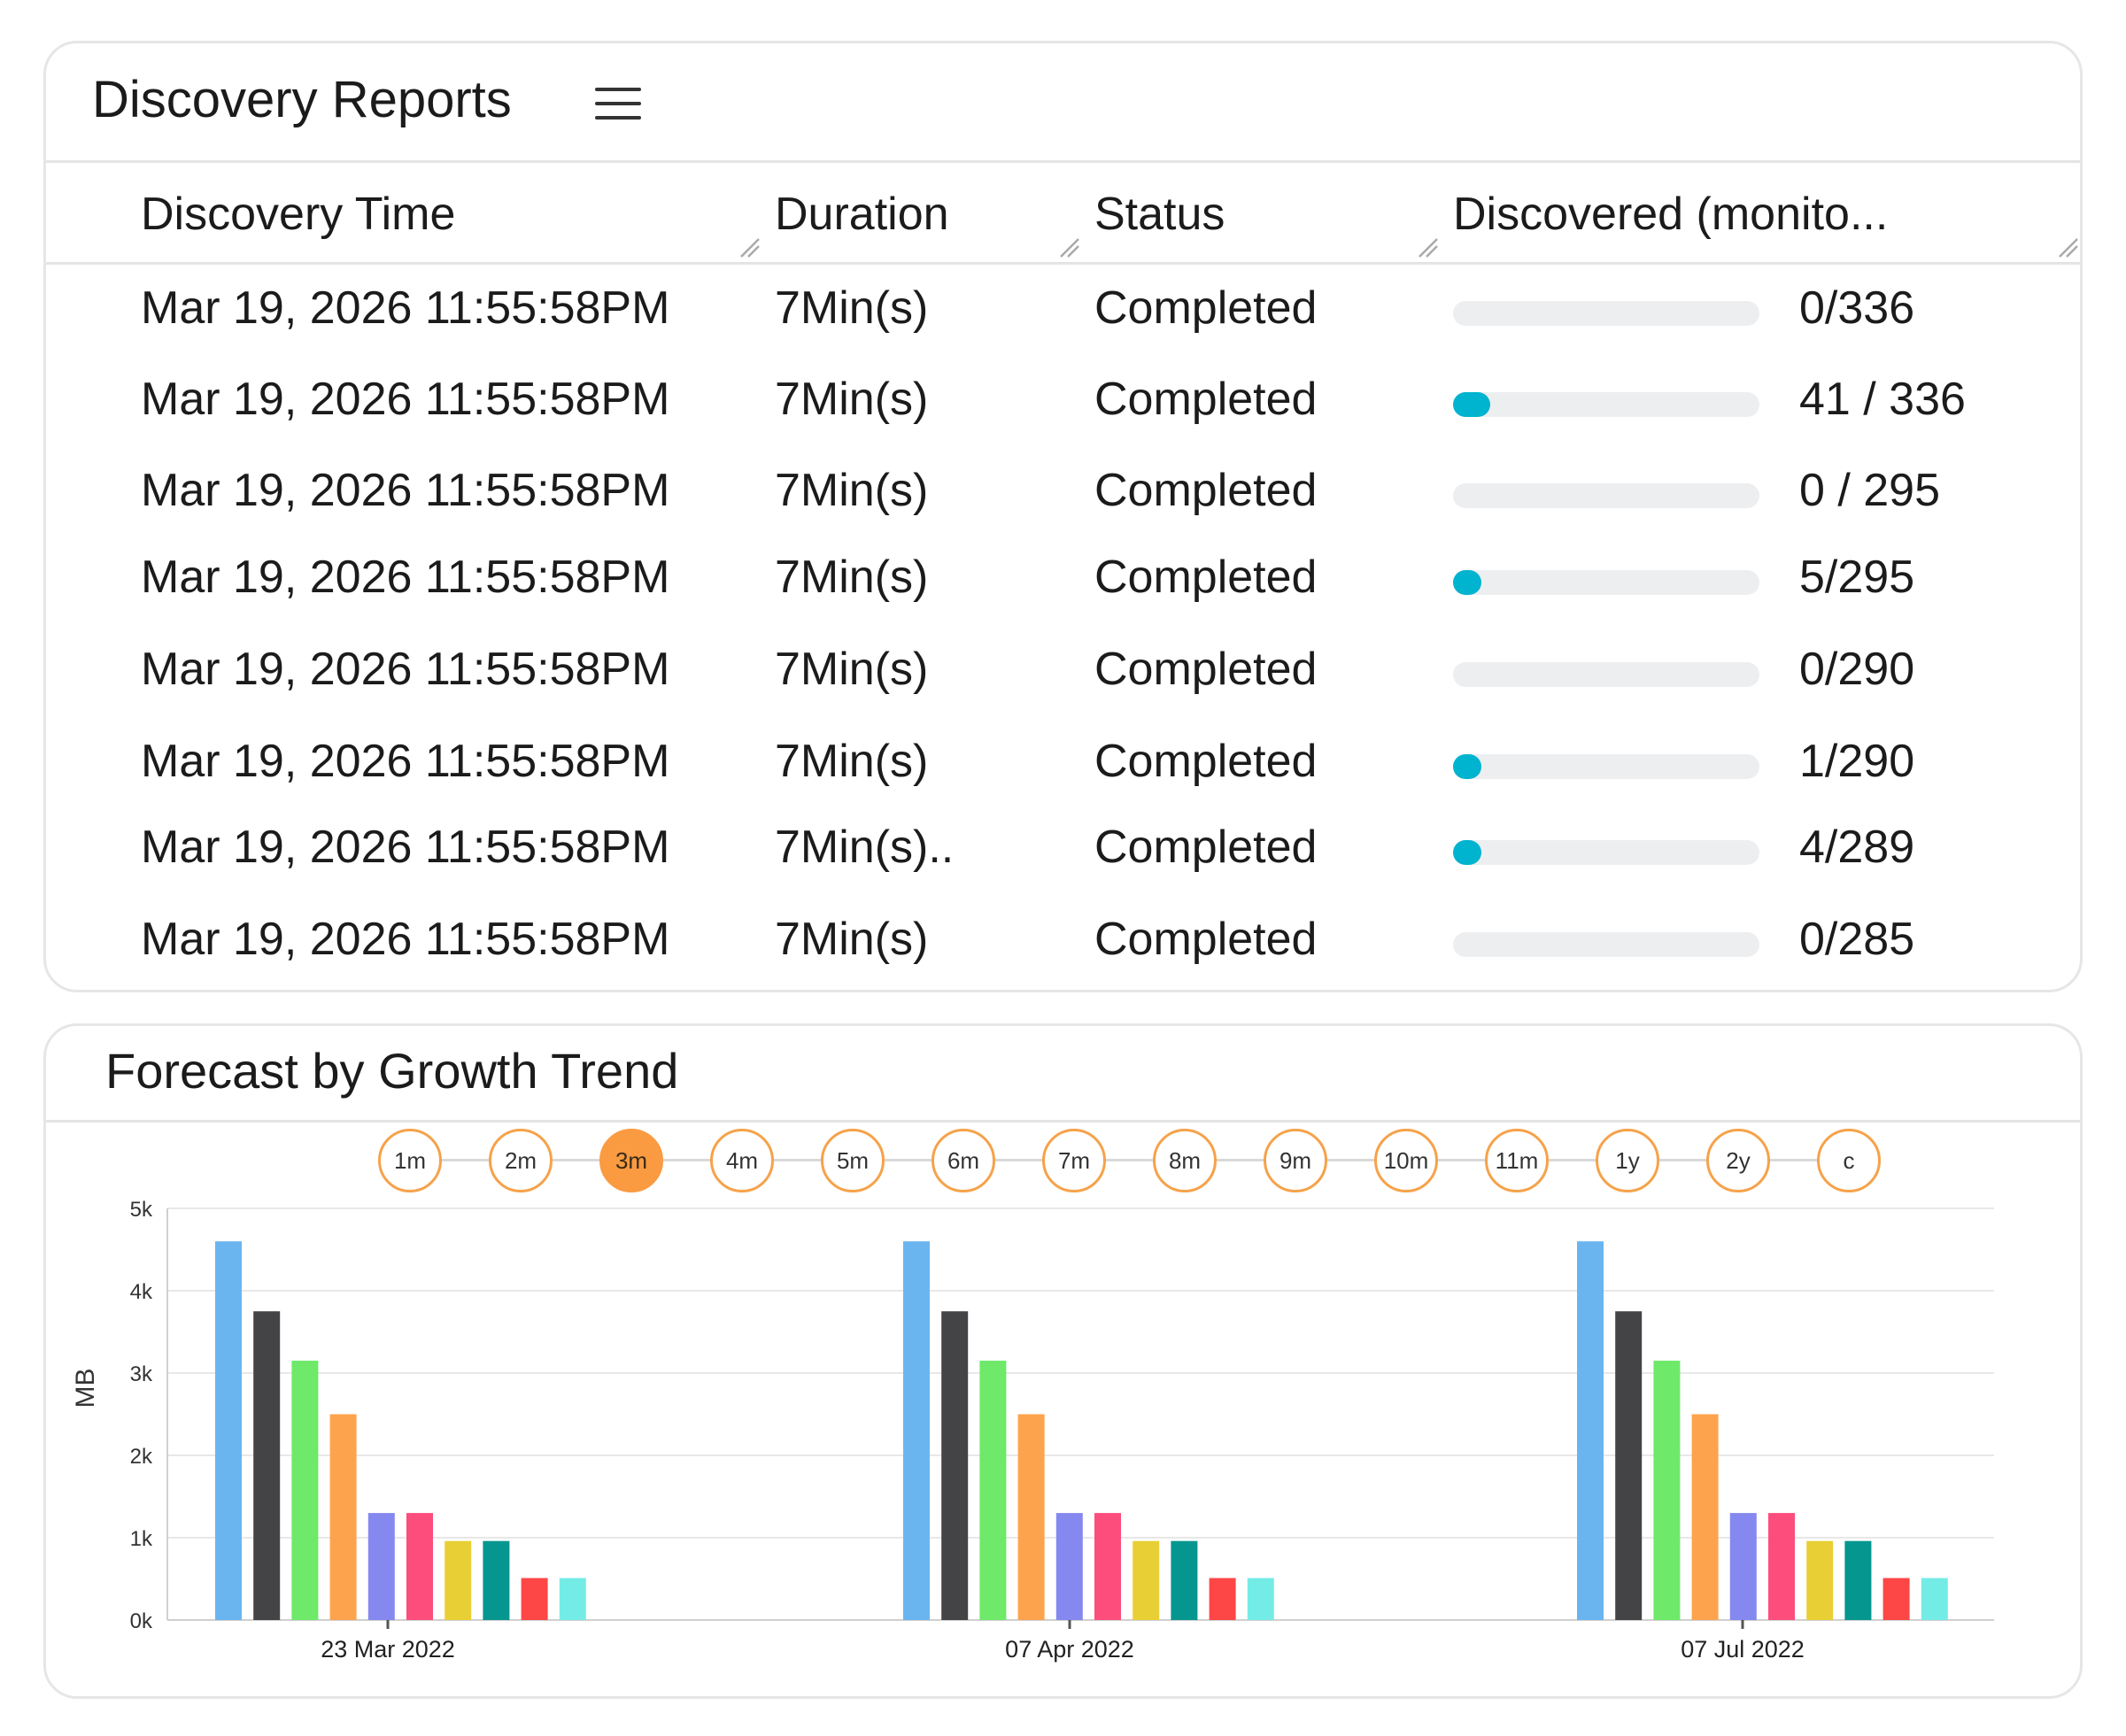  I want to click on y-tick-label: 5k, so click(142, 1210).